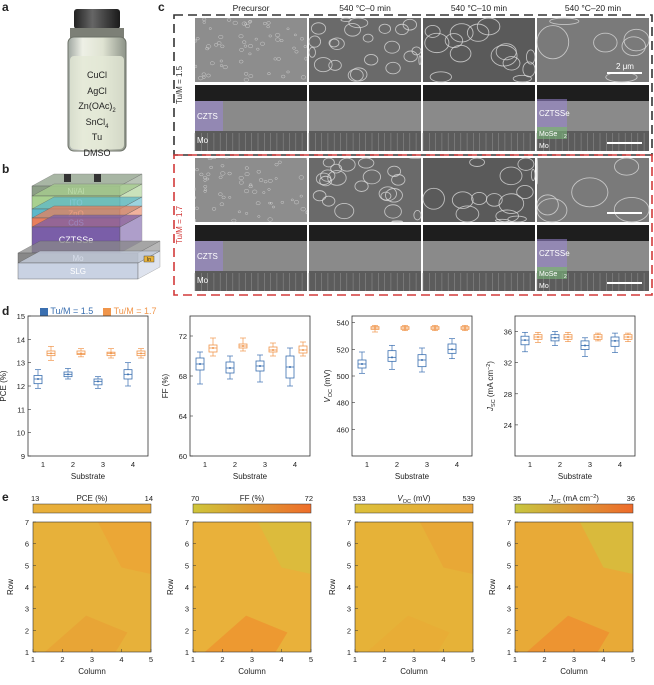 This screenshot has width=654, height=685. Describe the element at coordinates (21, 409) in the screenshot. I see `y-tick-label: 11` at that location.